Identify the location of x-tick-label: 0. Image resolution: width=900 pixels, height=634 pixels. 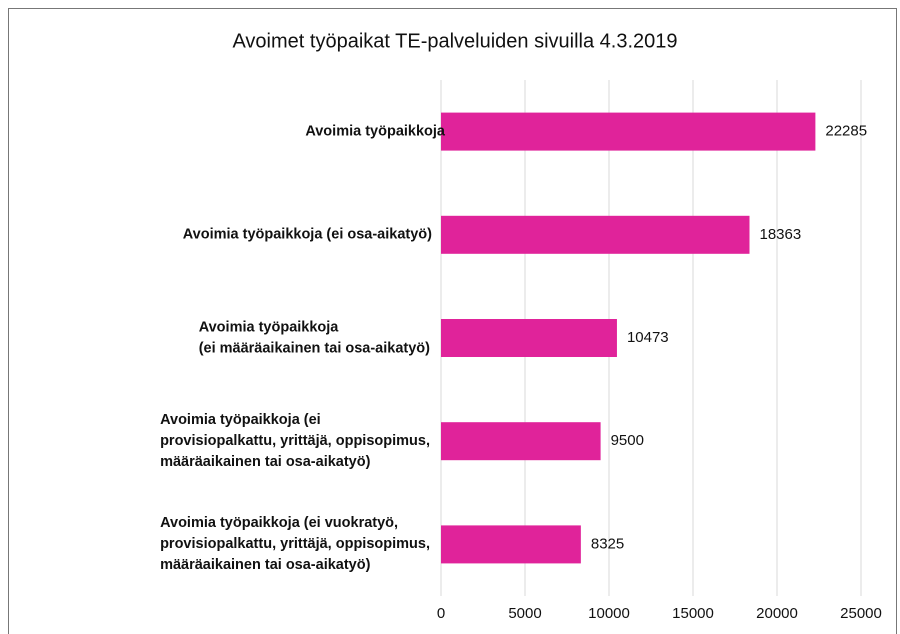
(441, 613).